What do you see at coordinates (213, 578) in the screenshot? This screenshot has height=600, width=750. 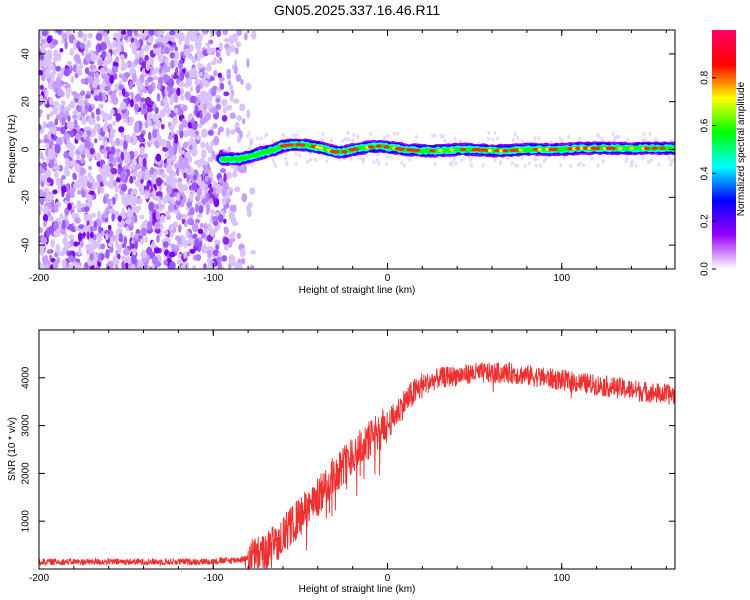 I see `snr-xtick-label: -100` at bounding box center [213, 578].